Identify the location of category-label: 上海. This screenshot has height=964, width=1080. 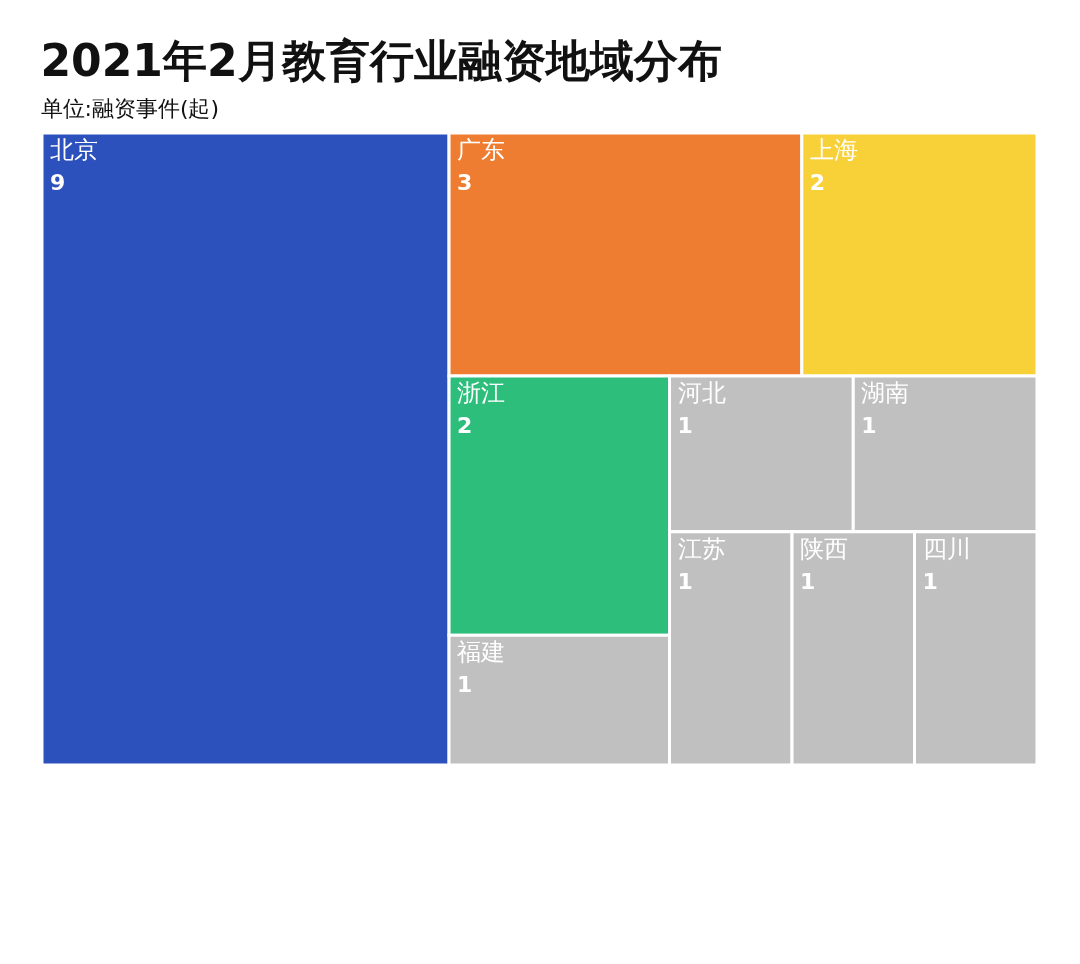
(833, 150).